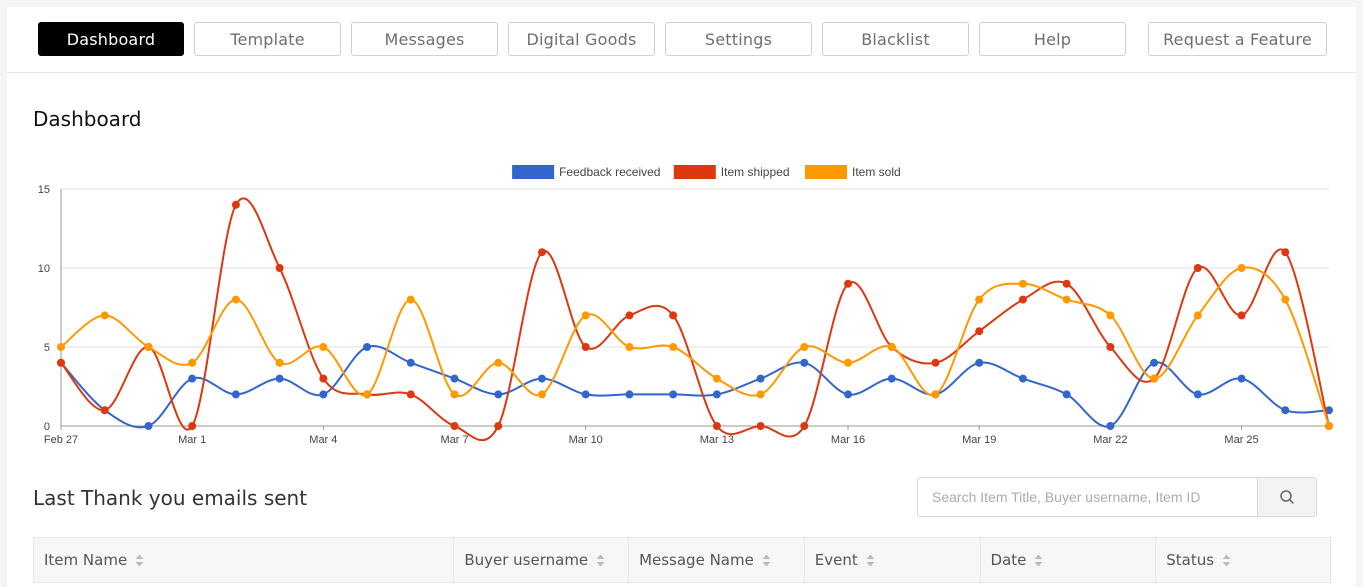  What do you see at coordinates (47, 427) in the screenshot?
I see `y-tick-label: 0` at bounding box center [47, 427].